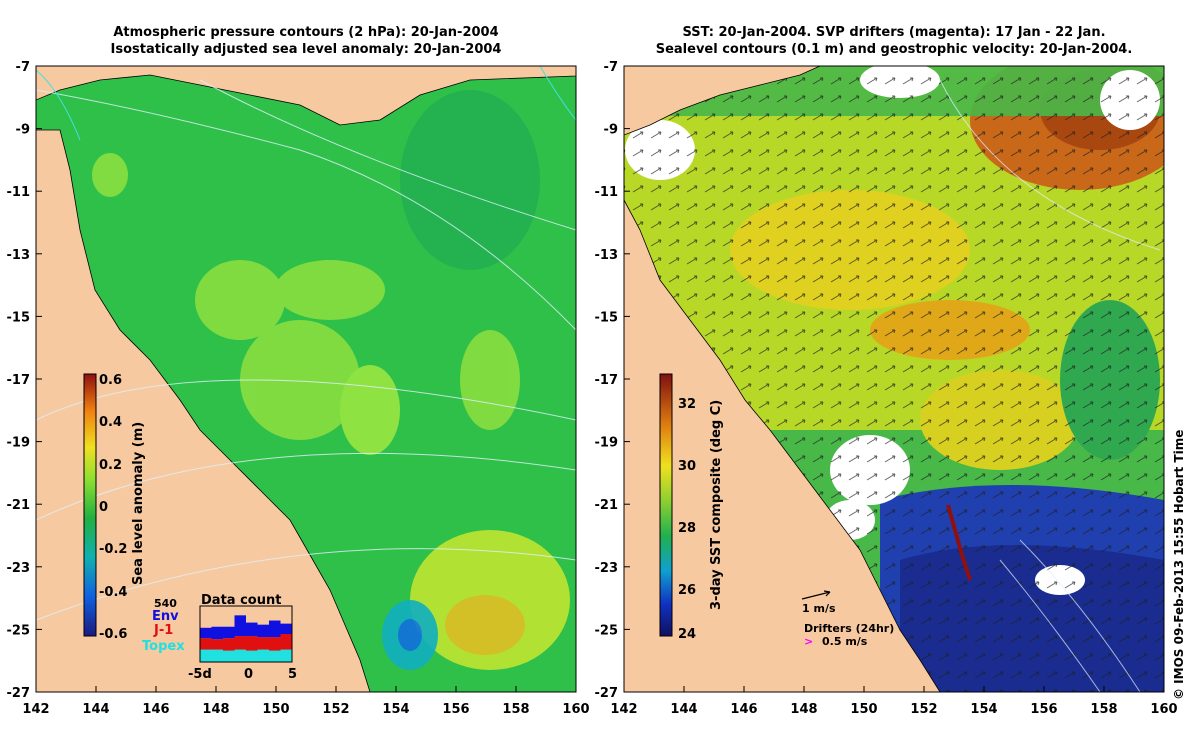 The height and width of the screenshot is (750, 1200). Describe the element at coordinates (455, 709) in the screenshot. I see `left-xtick-label-7: 156` at that location.